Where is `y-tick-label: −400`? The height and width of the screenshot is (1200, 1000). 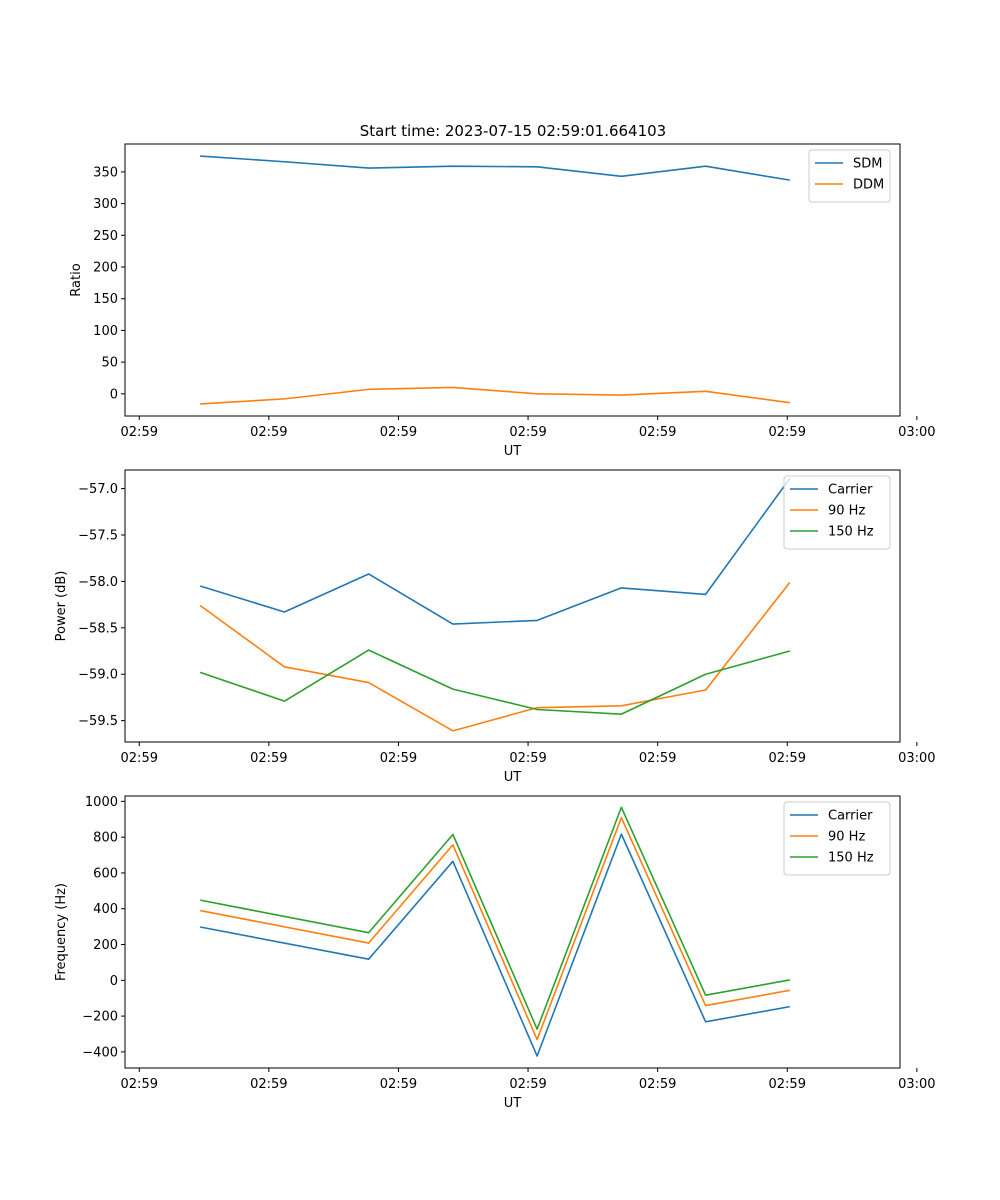
y-tick-label: −400 is located at coordinates (100, 1052).